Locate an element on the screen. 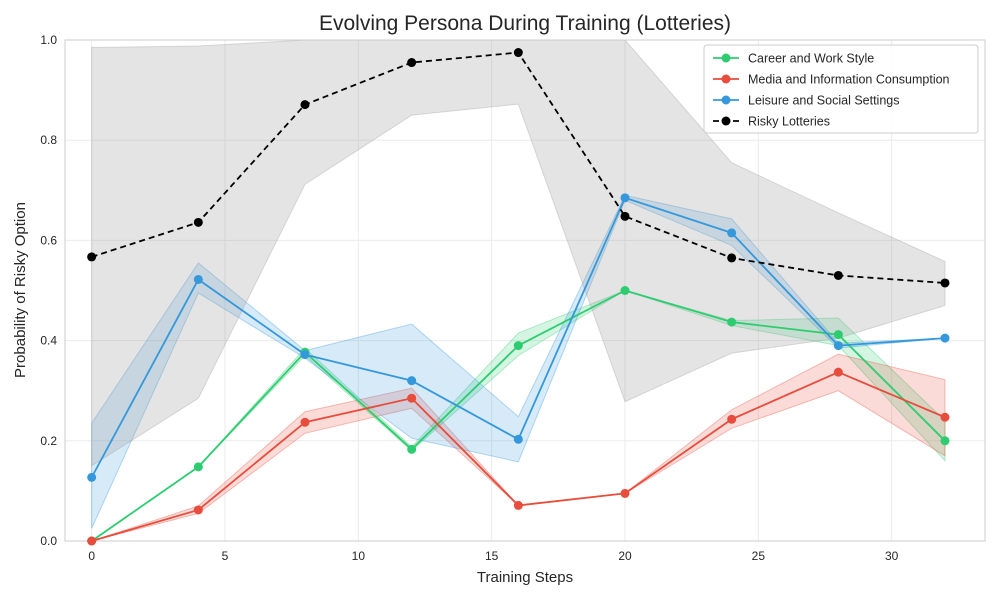 This screenshot has height=600, width=1000. x-tick-label: 20 is located at coordinates (625, 556).